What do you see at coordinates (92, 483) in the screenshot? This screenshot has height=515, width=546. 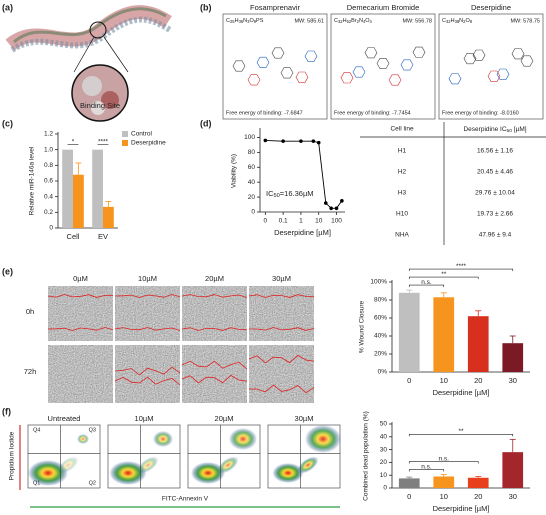 I see `quadrant-label: Q2` at bounding box center [92, 483].